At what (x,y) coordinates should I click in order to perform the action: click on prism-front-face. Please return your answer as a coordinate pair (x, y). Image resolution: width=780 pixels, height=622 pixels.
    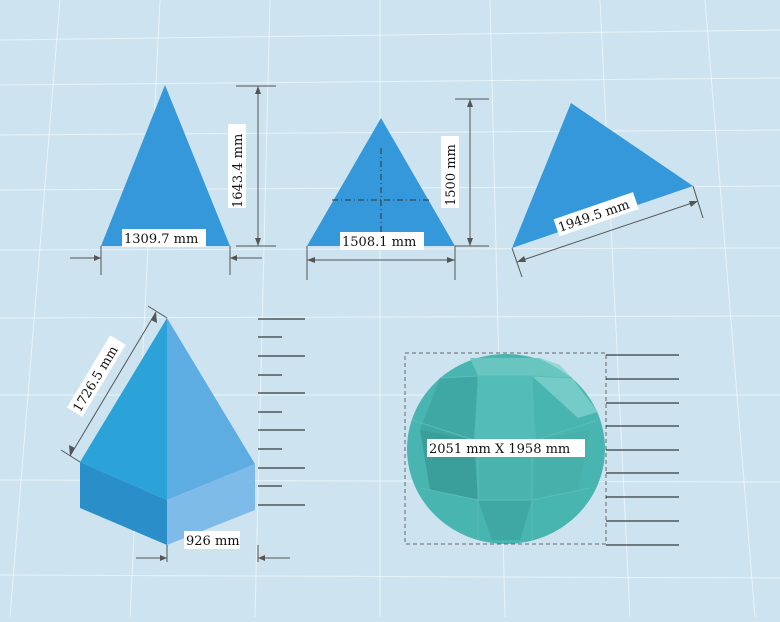
    Looking at the image, I should click on (123, 409).